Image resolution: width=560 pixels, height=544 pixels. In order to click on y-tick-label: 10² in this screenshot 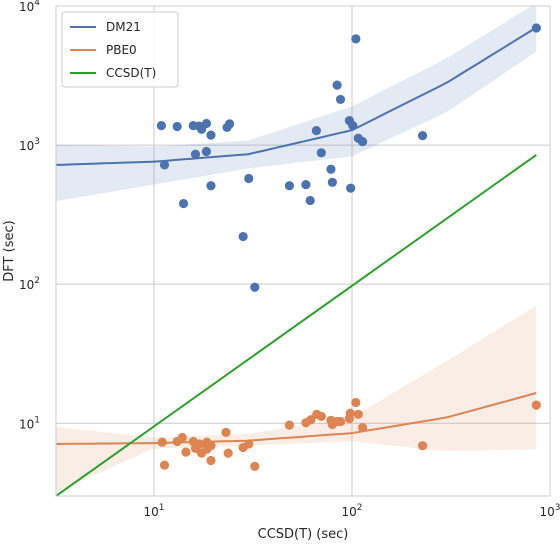, I will do `click(29, 284)`.